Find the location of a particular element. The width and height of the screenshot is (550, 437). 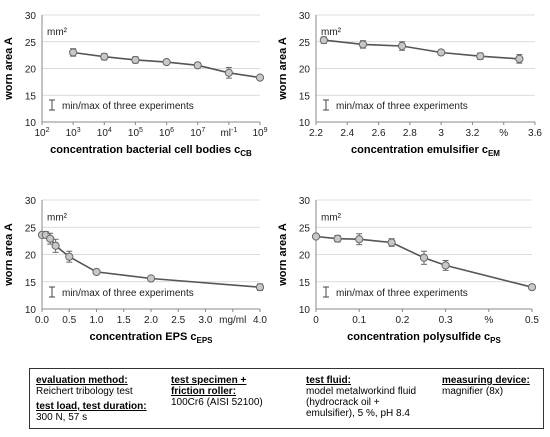

x-tick-label: 2.5 is located at coordinates (178, 320).